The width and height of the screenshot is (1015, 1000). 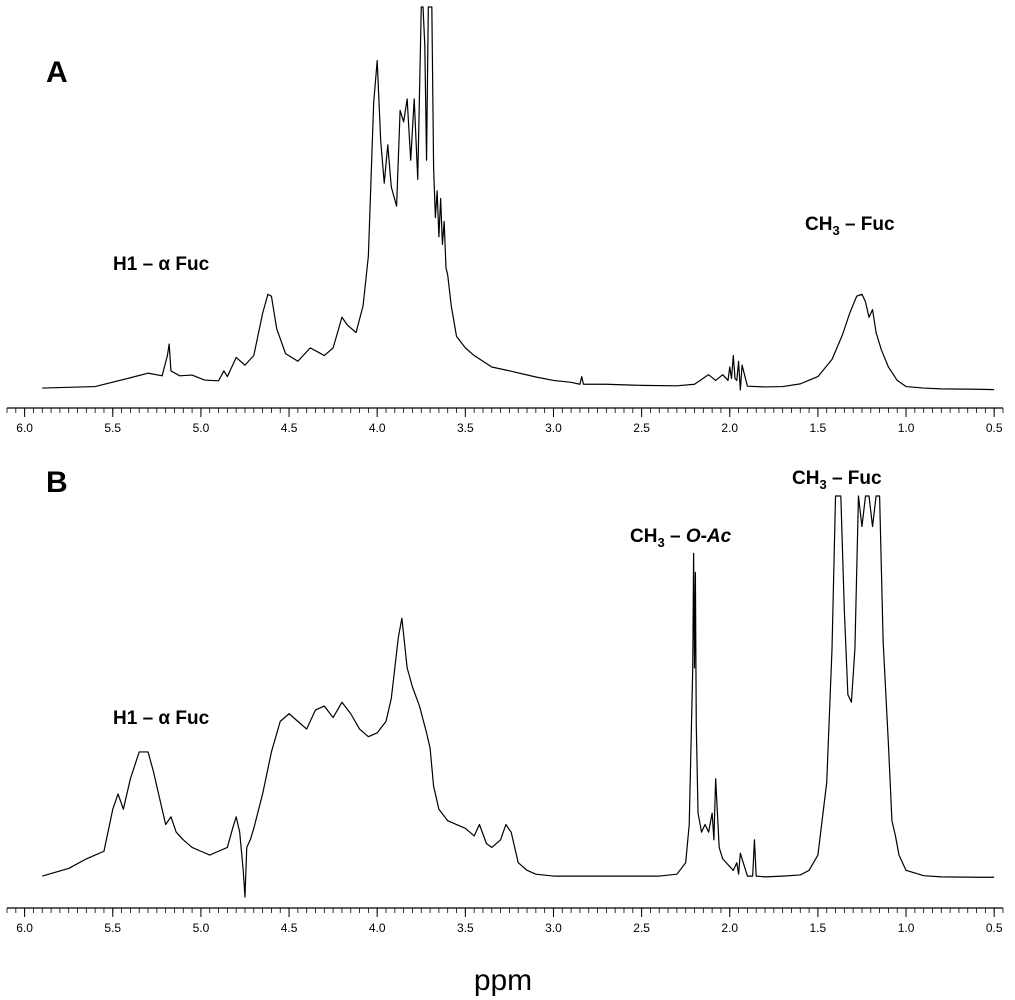 What do you see at coordinates (57, 482) in the screenshot?
I see `panel-b-label: B` at bounding box center [57, 482].